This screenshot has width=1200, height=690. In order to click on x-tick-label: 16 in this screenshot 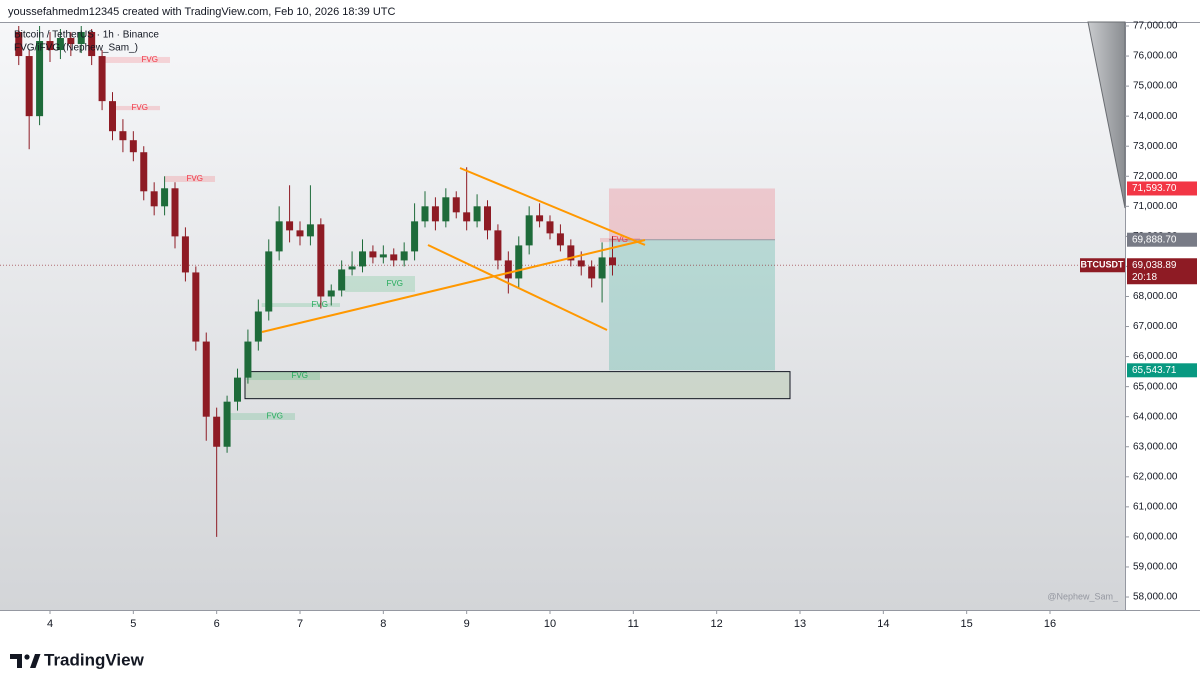, I will do `click(1050, 624)`.